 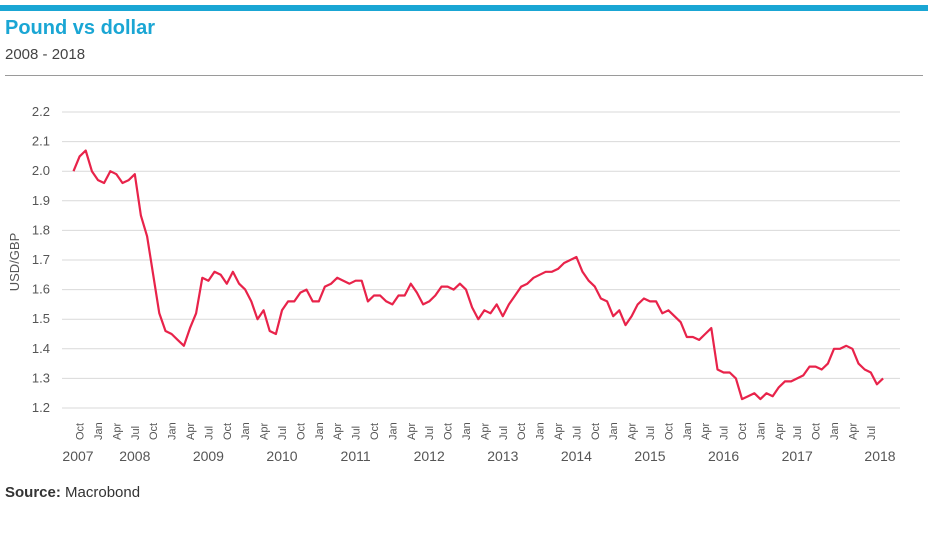 I want to click on y-tick-label: 1.6, so click(x=41, y=289).